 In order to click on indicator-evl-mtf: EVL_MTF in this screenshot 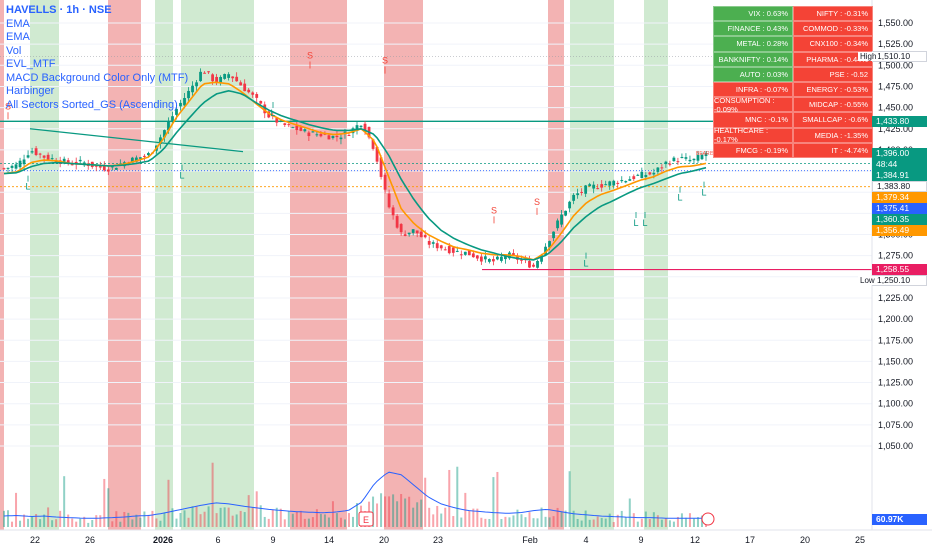, I will do `click(31, 64)`.